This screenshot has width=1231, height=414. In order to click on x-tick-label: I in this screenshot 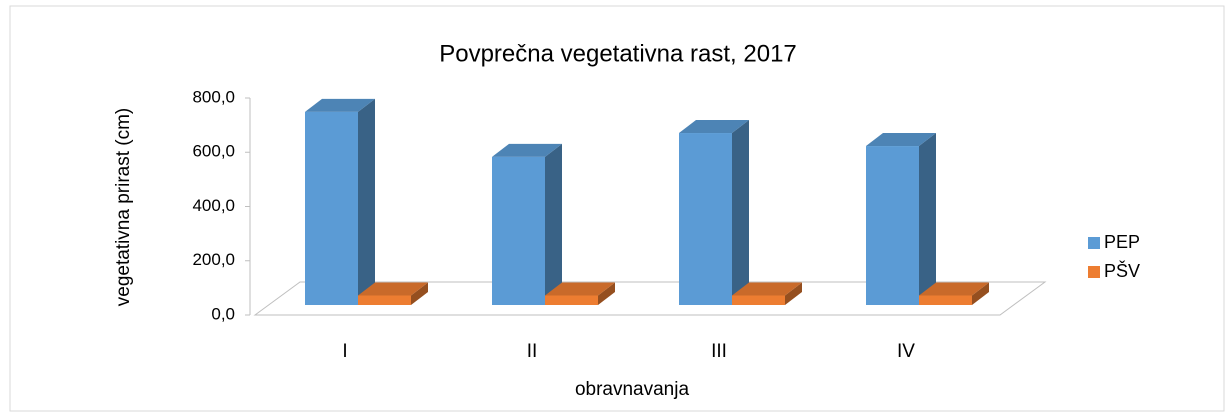, I will do `click(344, 351)`.